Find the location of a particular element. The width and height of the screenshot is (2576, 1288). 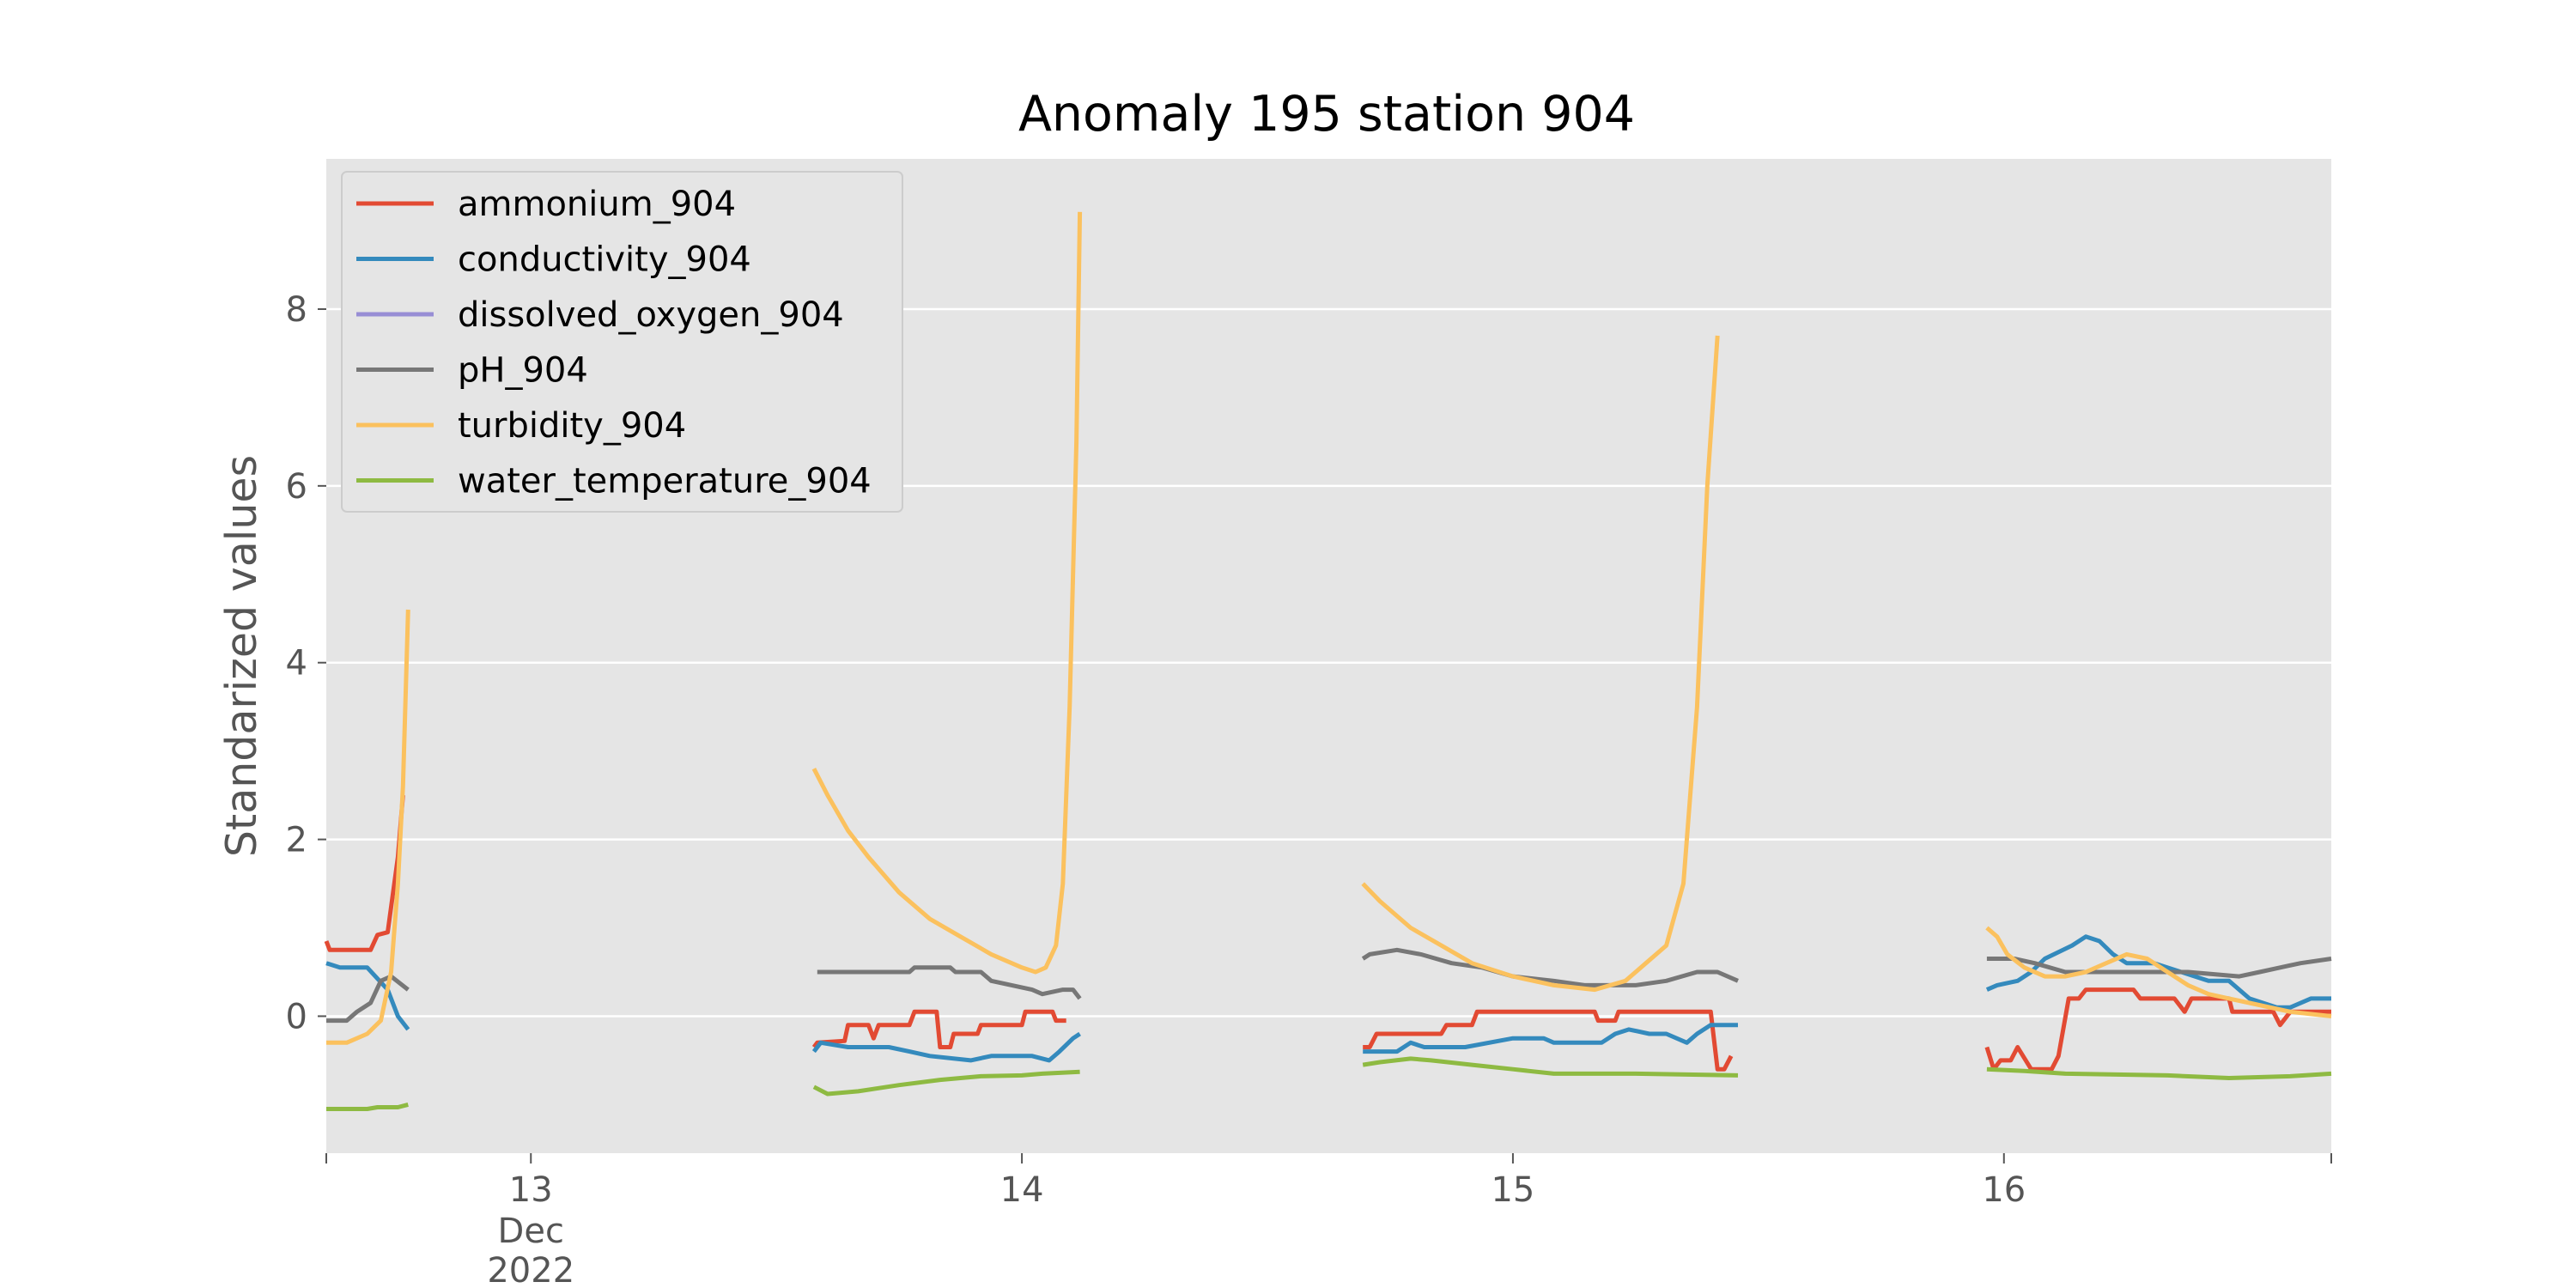

legend-box is located at coordinates (622, 342).